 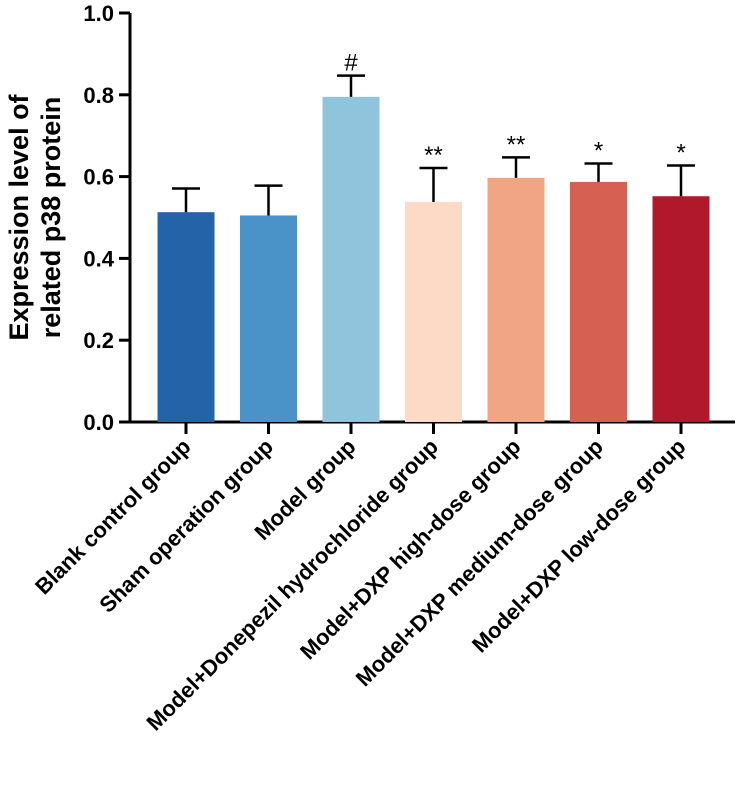 I want to click on y-tick-label: 0.8, so click(x=98, y=95).